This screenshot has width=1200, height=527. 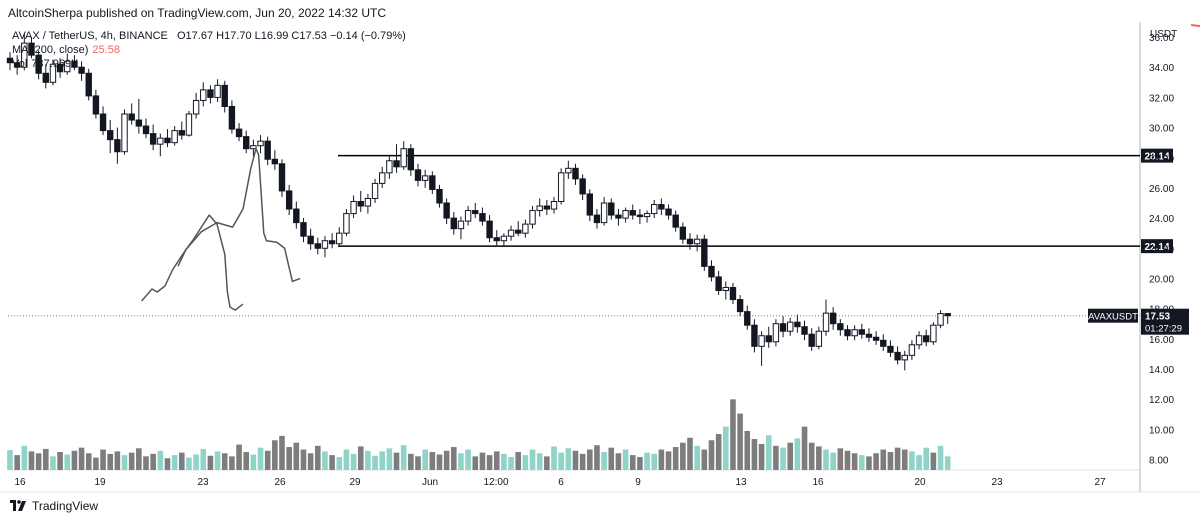 I want to click on vol-legend: Vol 737.969K, so click(x=45, y=64).